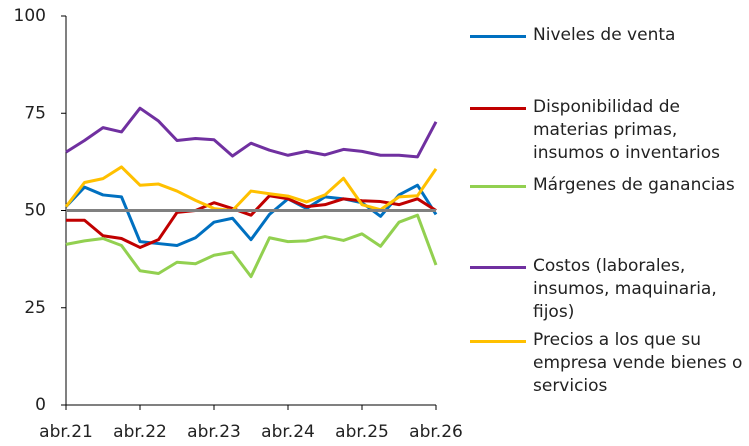 This screenshot has height=446, width=749. Describe the element at coordinates (35, 113) in the screenshot. I see `y-tick-label: 75` at that location.